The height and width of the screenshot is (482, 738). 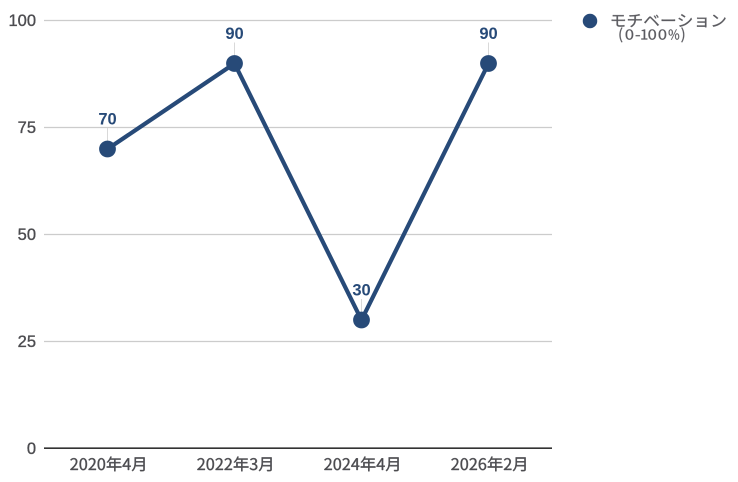 What do you see at coordinates (22, 21) in the screenshot?
I see `svg-text: 100` at bounding box center [22, 21].